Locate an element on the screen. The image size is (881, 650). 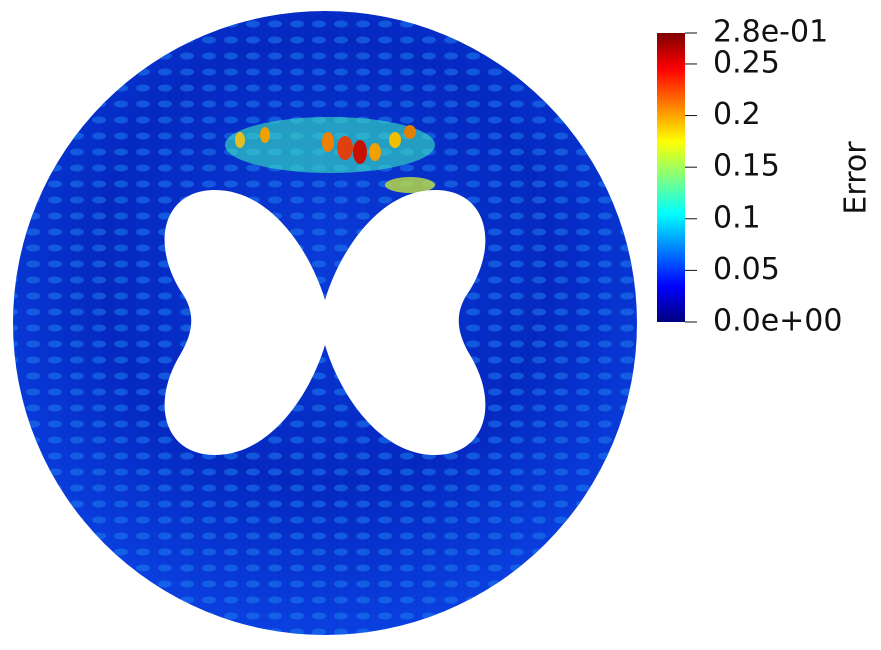
butterfly-hole is located at coordinates (325, 322).